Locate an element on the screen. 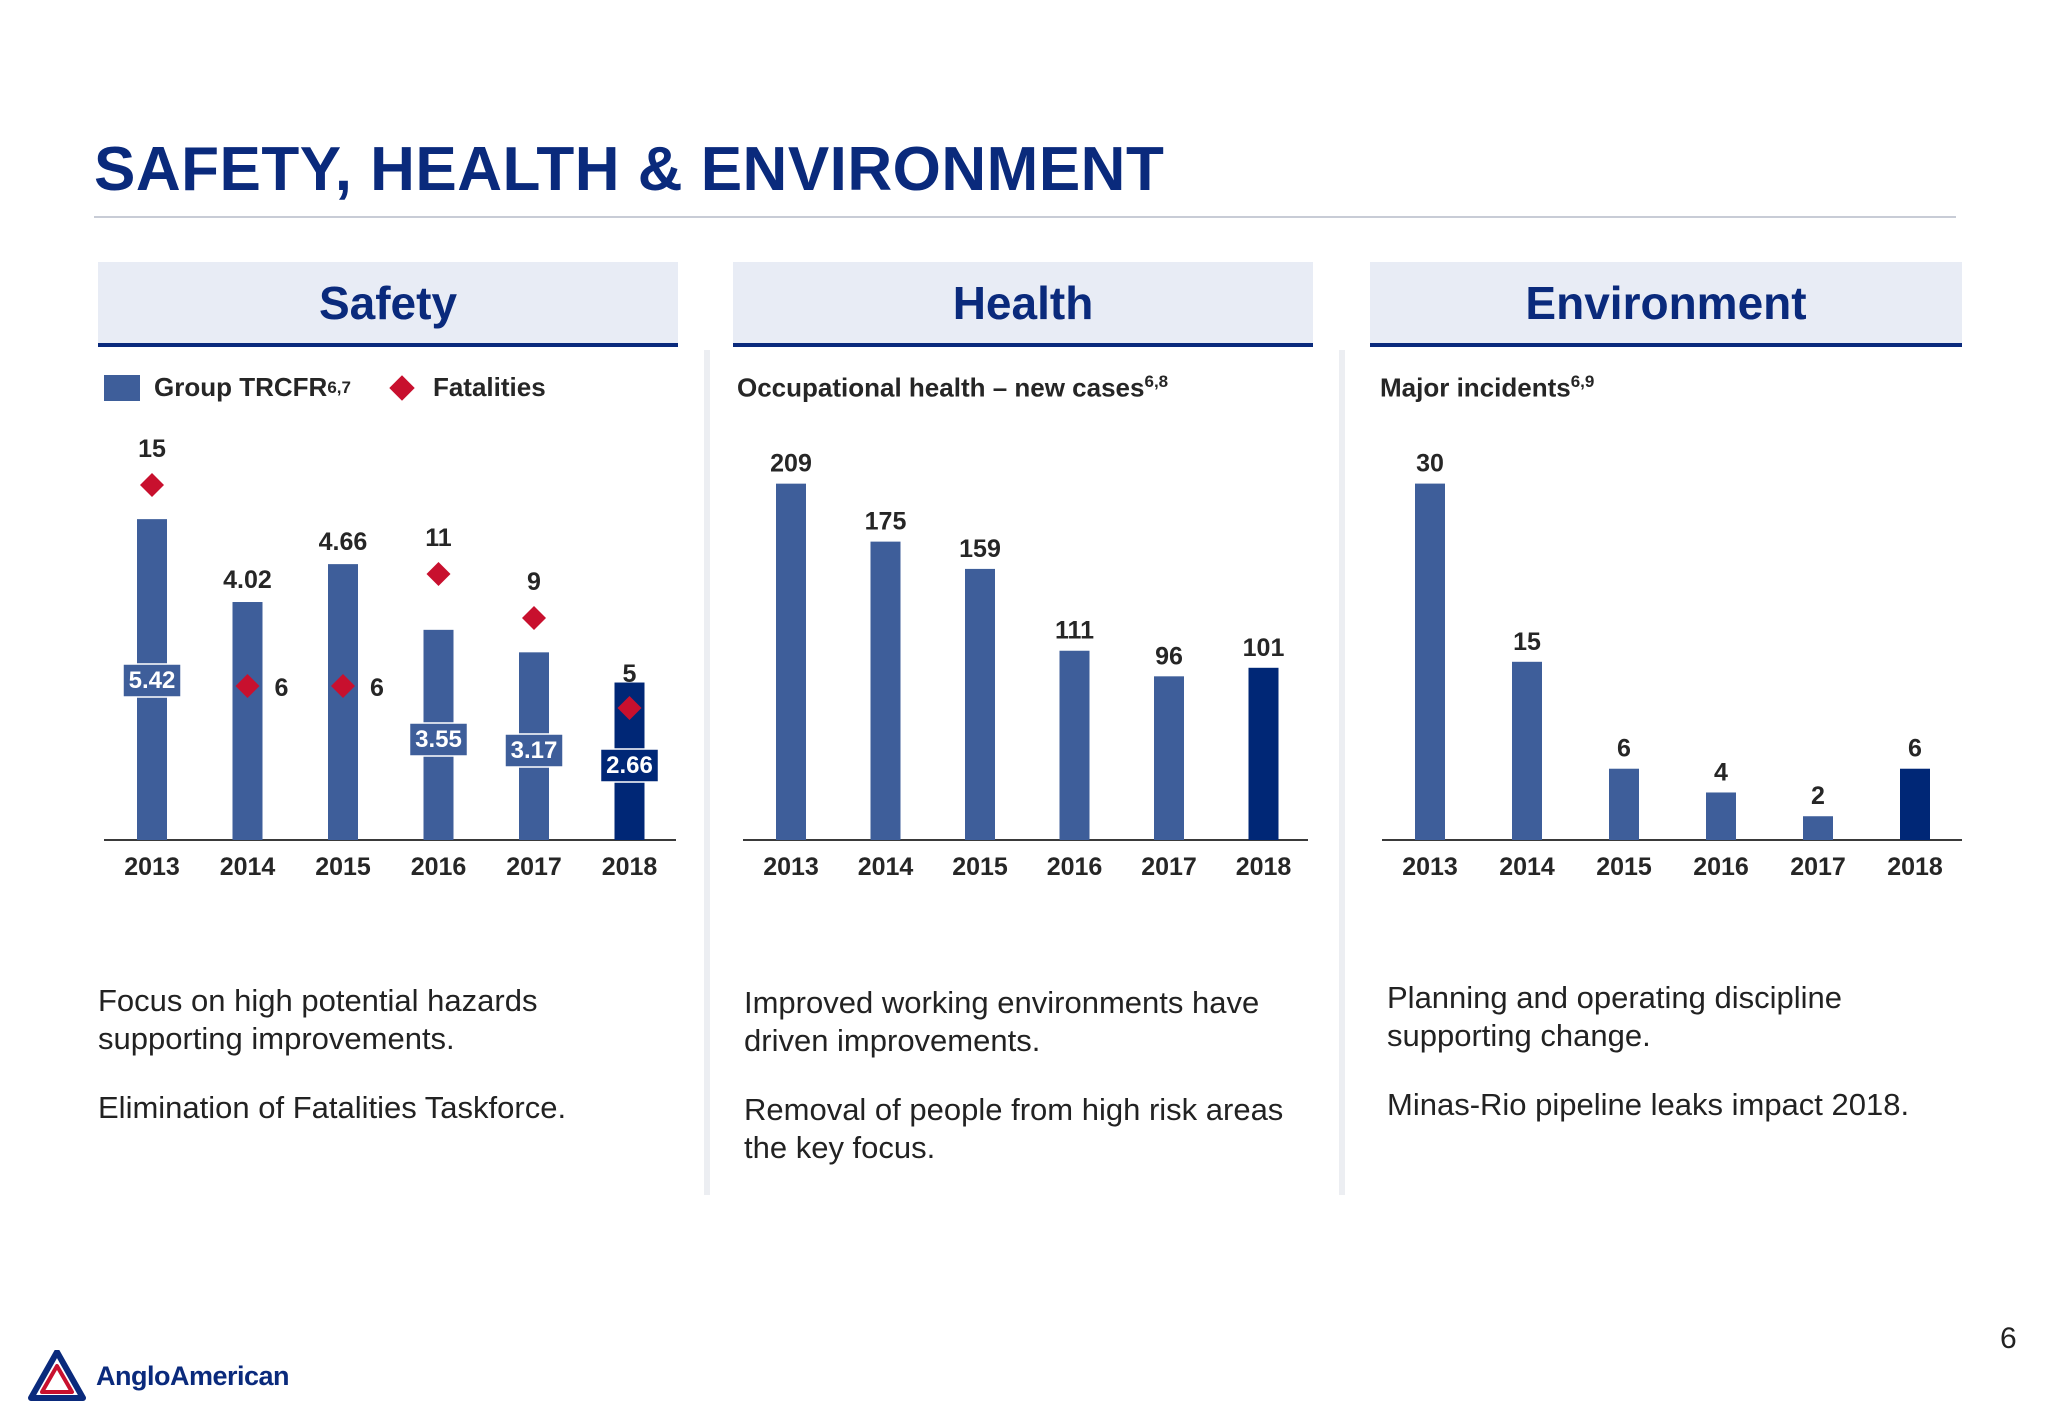 The image size is (2048, 1418). bar-value-label-2016: 4 is located at coordinates (1721, 772).